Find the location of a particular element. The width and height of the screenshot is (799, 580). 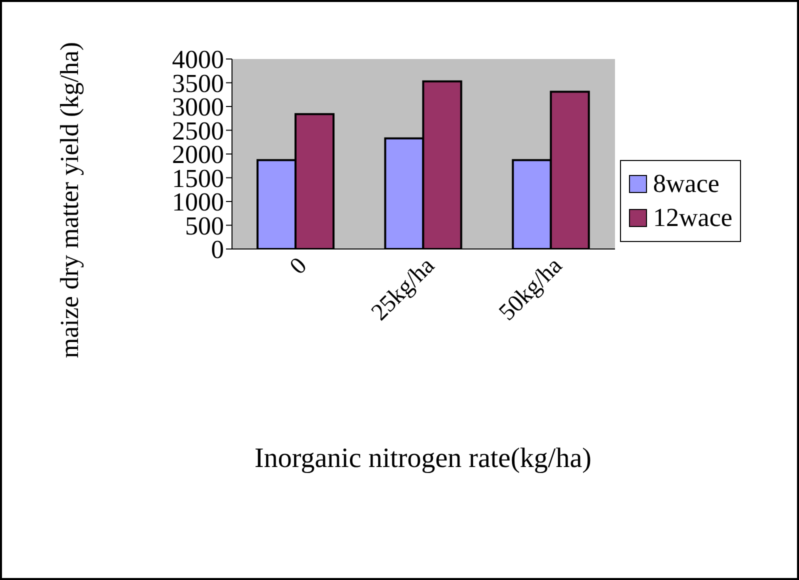

legend-label: 12wace is located at coordinates (692, 218).